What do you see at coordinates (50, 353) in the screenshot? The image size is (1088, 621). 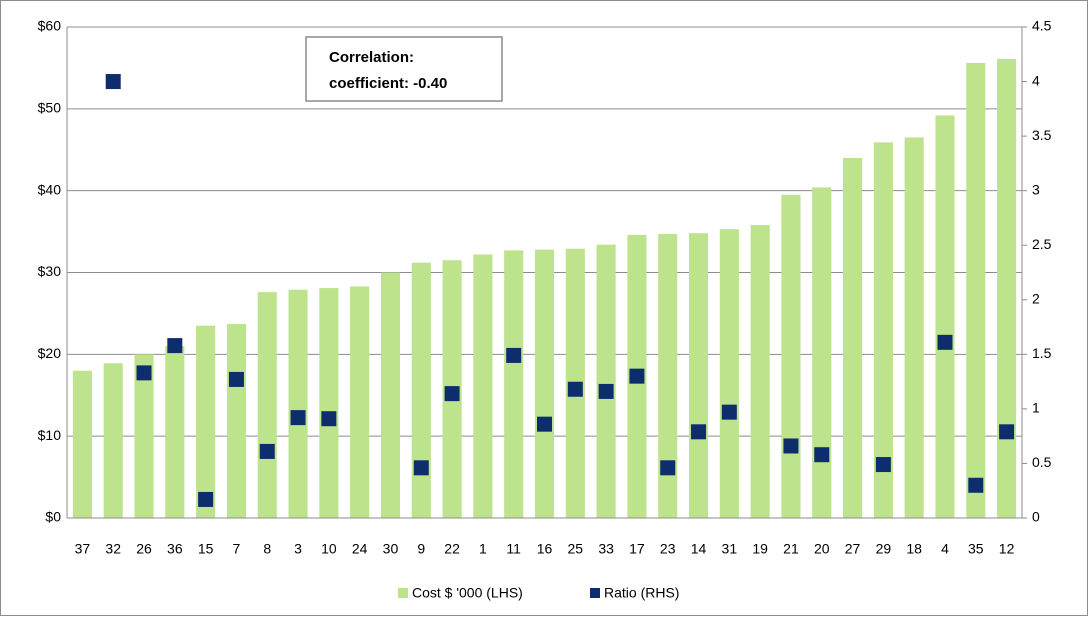 I see `y-tick-label: $20` at bounding box center [50, 353].